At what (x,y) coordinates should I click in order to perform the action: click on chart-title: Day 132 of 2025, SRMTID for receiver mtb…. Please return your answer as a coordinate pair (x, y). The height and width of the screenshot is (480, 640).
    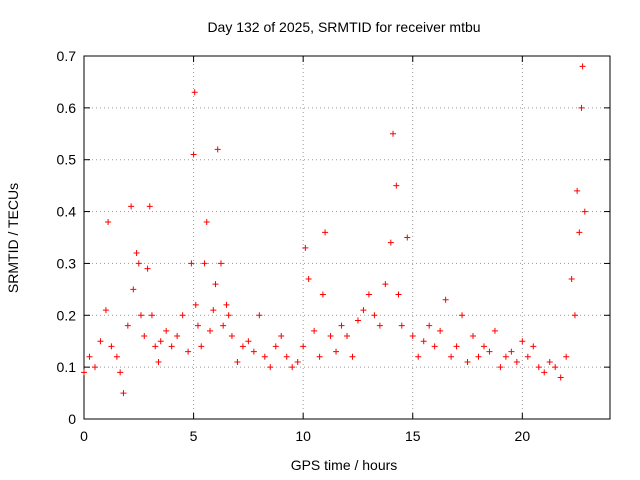
    Looking at the image, I should click on (343, 27).